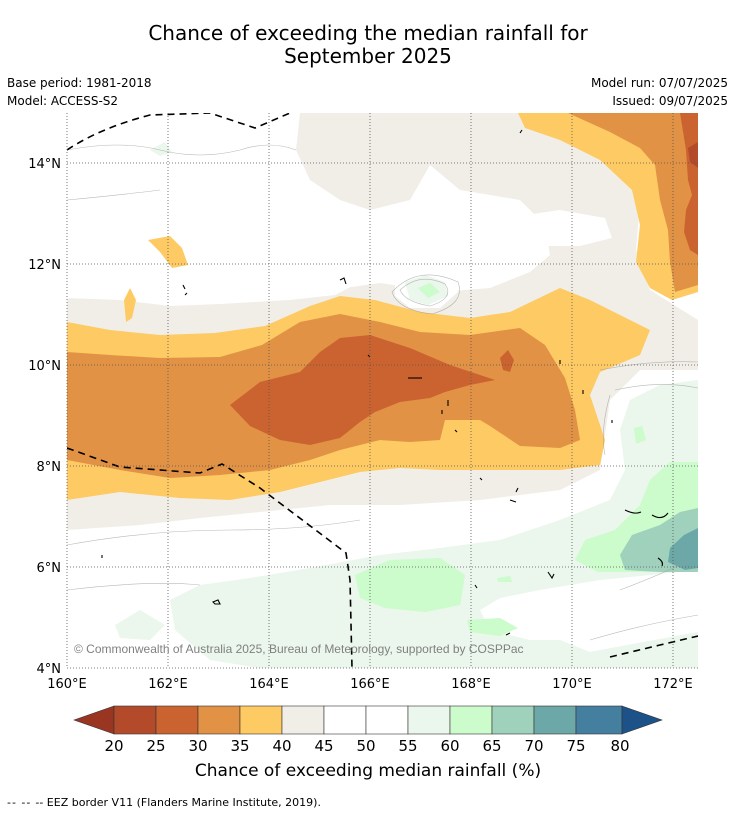 The width and height of the screenshot is (736, 816). I want to click on colorbar-ticks: 20 25 30 35 40 45 50 55 60 65 70 75 80, so click(366, 746).